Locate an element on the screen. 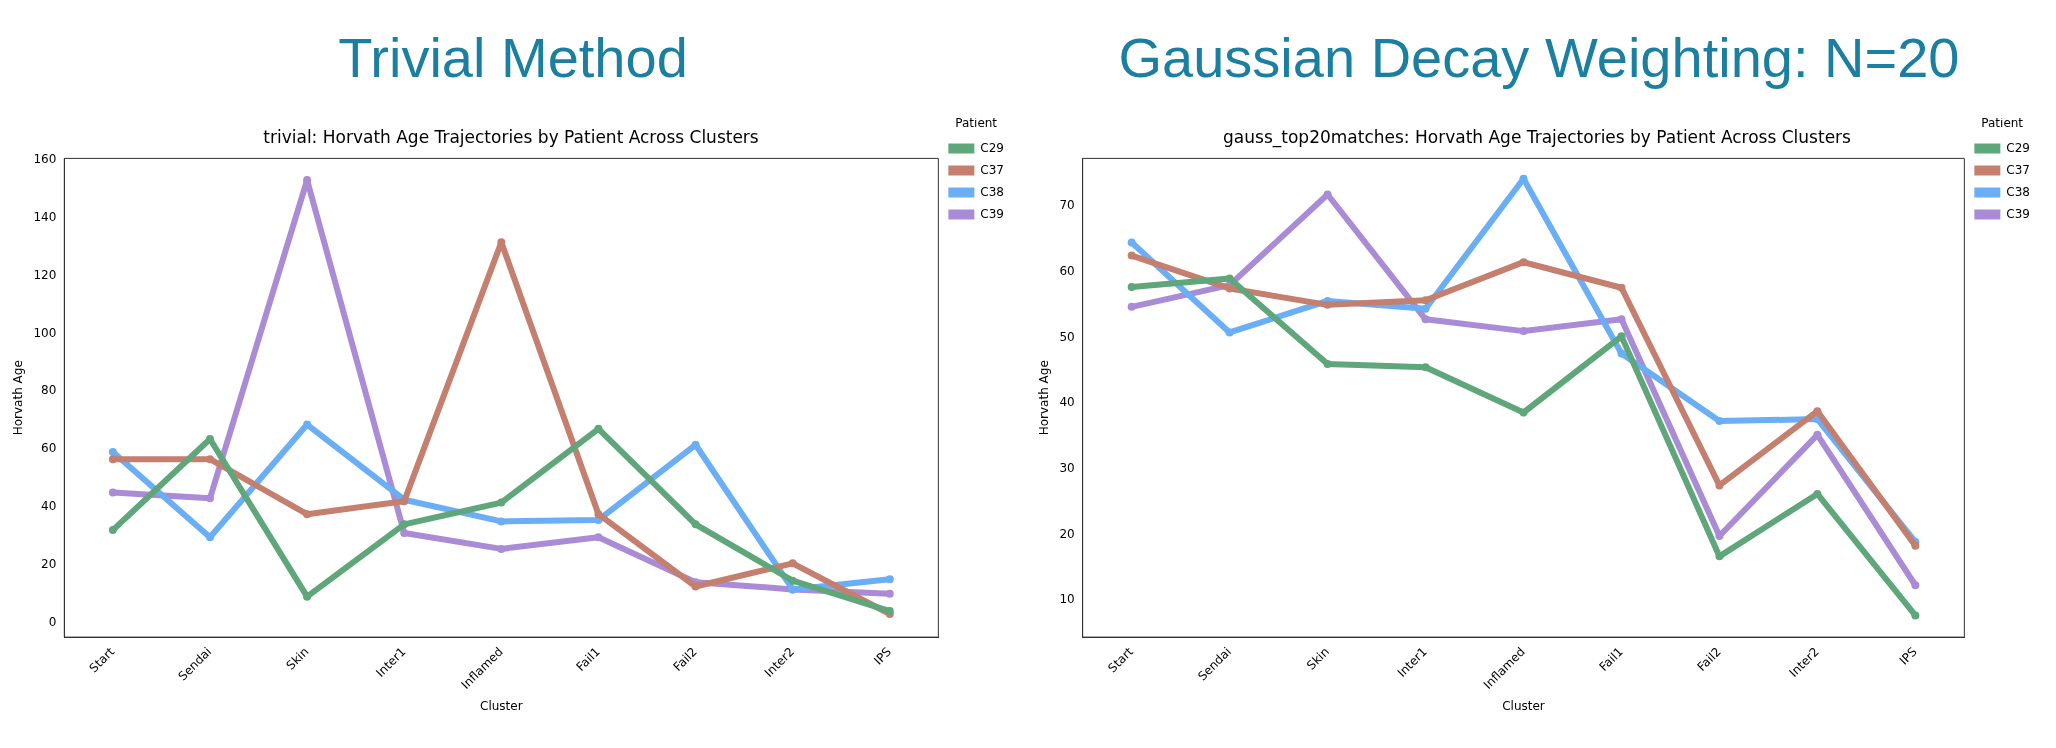  chart-title: Trivial Method is located at coordinates (513, 58).